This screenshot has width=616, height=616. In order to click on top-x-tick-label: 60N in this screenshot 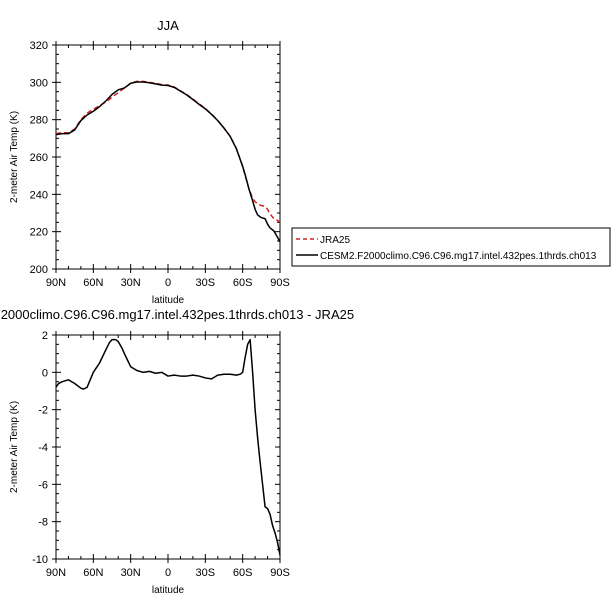, I will do `click(93, 283)`.